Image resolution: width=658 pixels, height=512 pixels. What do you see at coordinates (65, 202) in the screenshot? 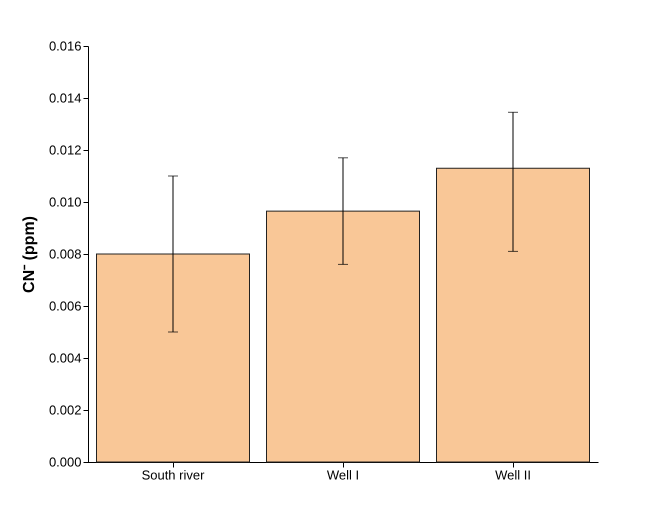
I see `y-tick-label: 0.010` at bounding box center [65, 202].